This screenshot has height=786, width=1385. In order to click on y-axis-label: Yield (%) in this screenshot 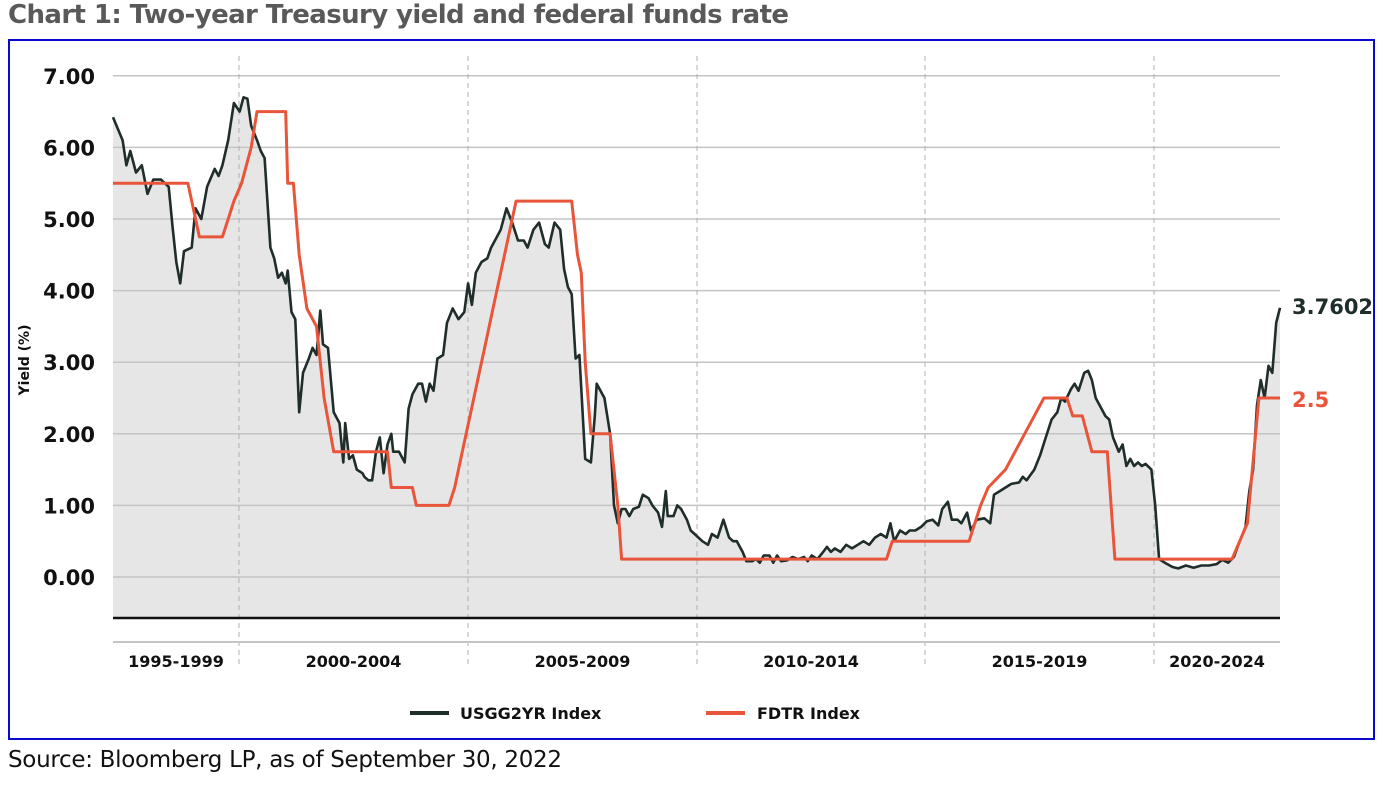, I will do `click(25, 361)`.